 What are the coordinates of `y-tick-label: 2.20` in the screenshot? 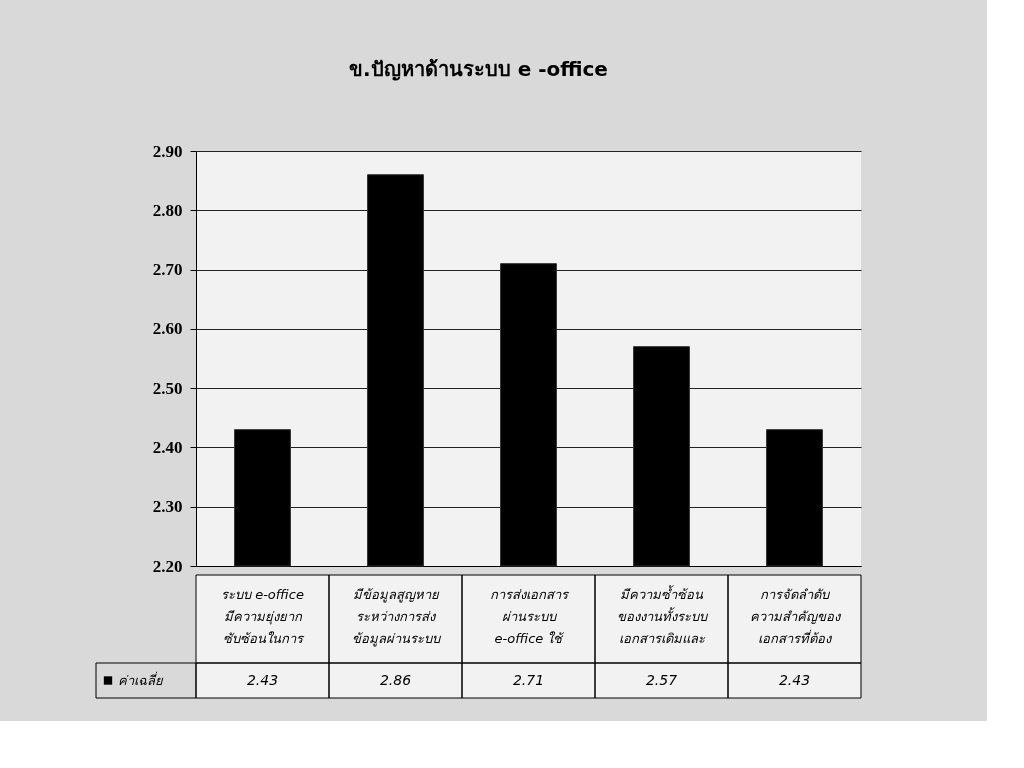 It's located at (167, 566).